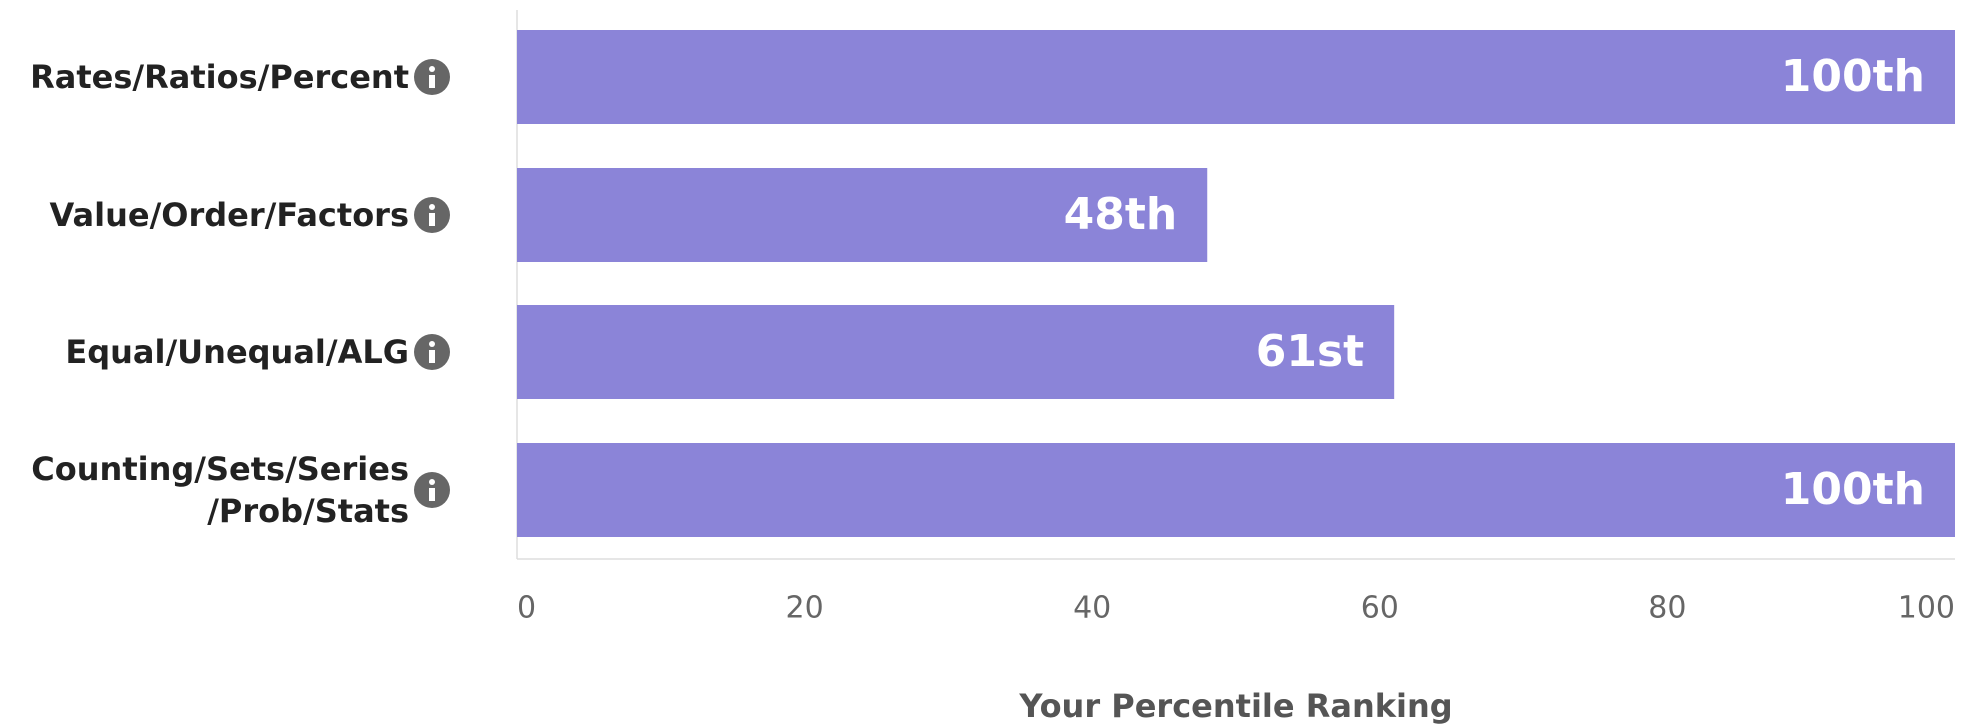 The image size is (1969, 728). I want to click on bar-value-label: 48th, so click(1121, 214).